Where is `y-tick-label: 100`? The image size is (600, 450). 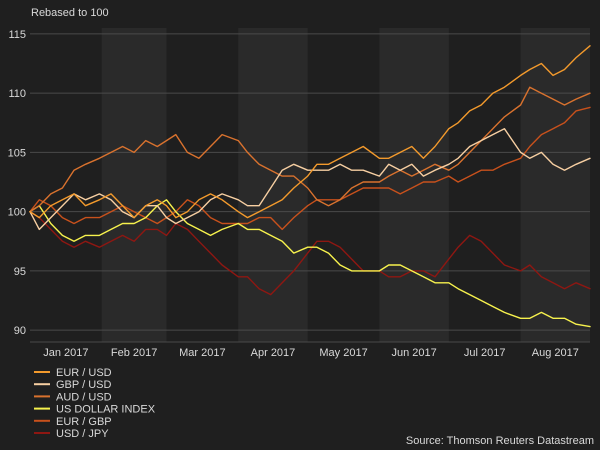
y-tick-label: 100 is located at coordinates (17, 213).